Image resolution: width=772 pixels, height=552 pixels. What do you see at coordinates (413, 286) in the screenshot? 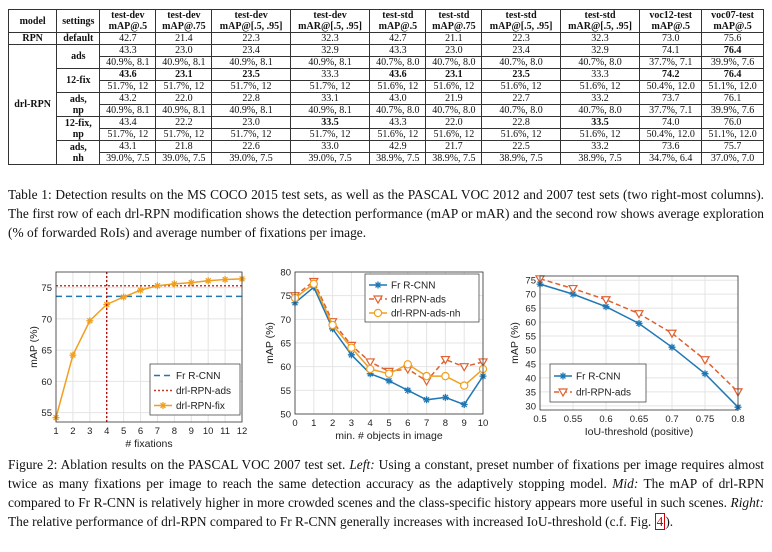
I see `legend-label: Fr R-CNN` at bounding box center [413, 286].